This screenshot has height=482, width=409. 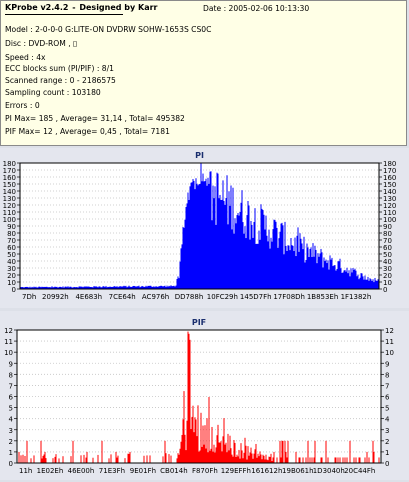 What do you see at coordinates (11, 283) in the screenshot?
I see `y-tick-label: 10` at bounding box center [11, 283].